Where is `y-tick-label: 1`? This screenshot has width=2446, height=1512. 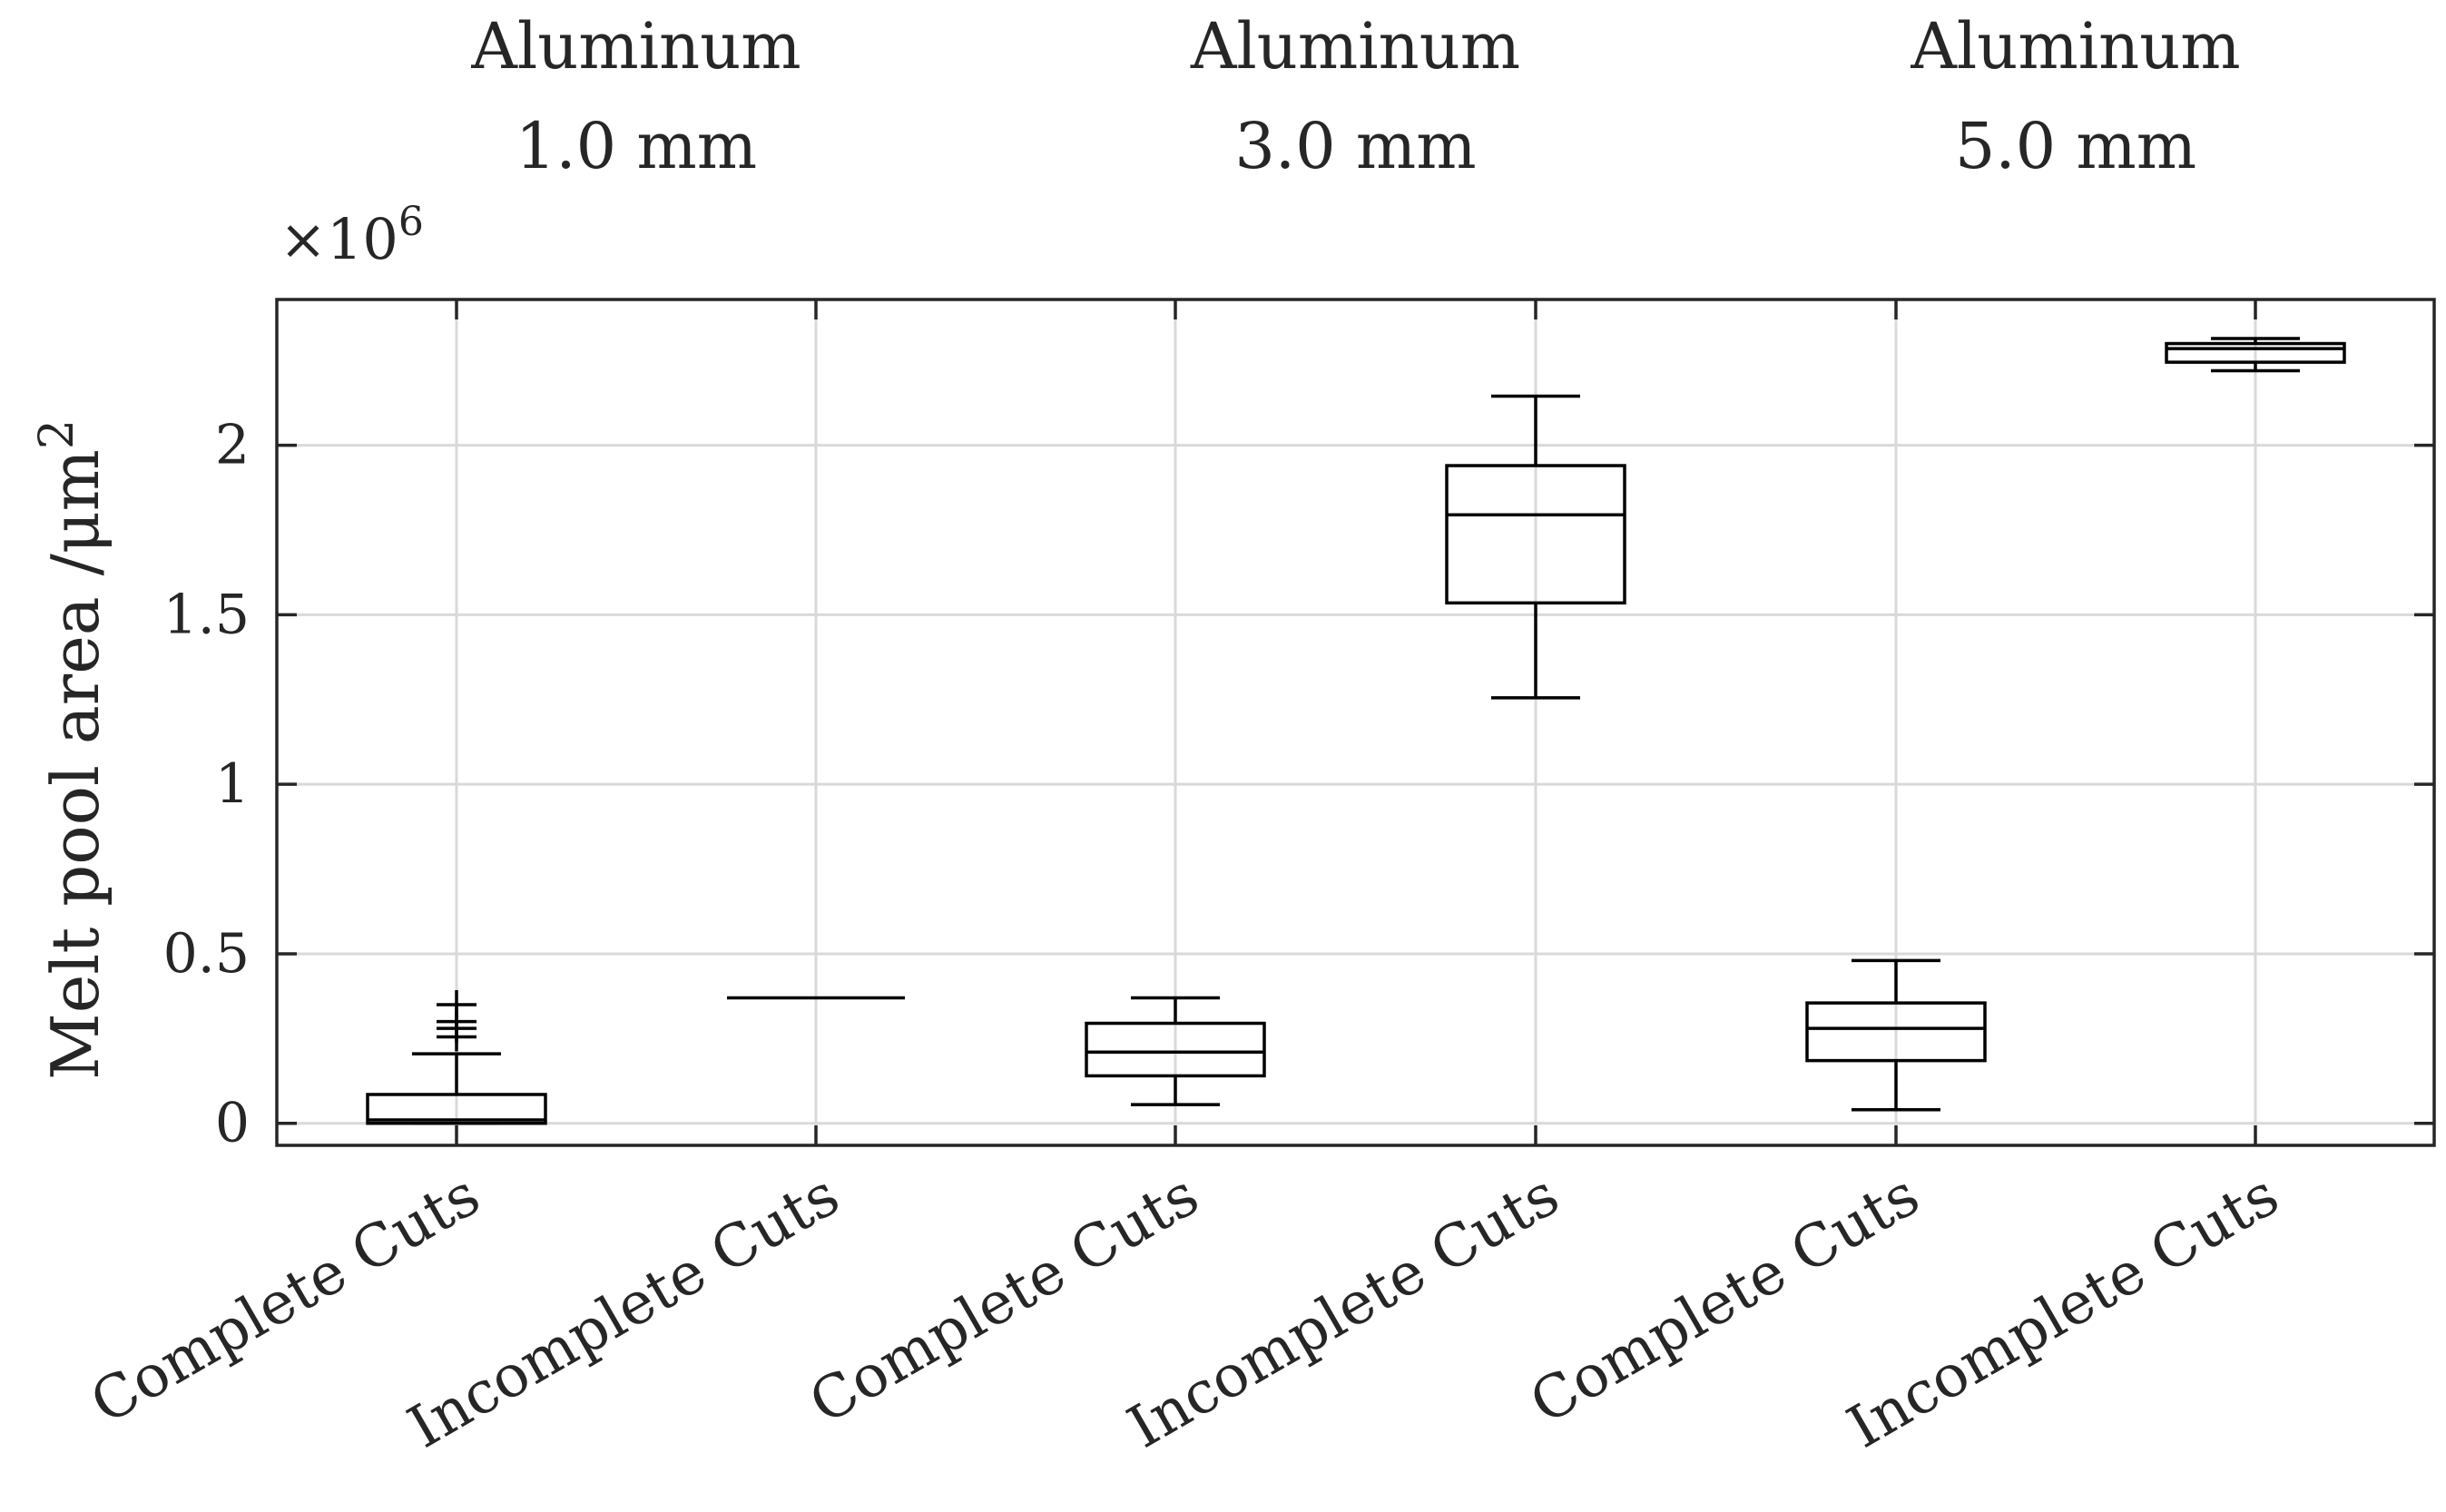 y-tick-label: 1 is located at coordinates (233, 784).